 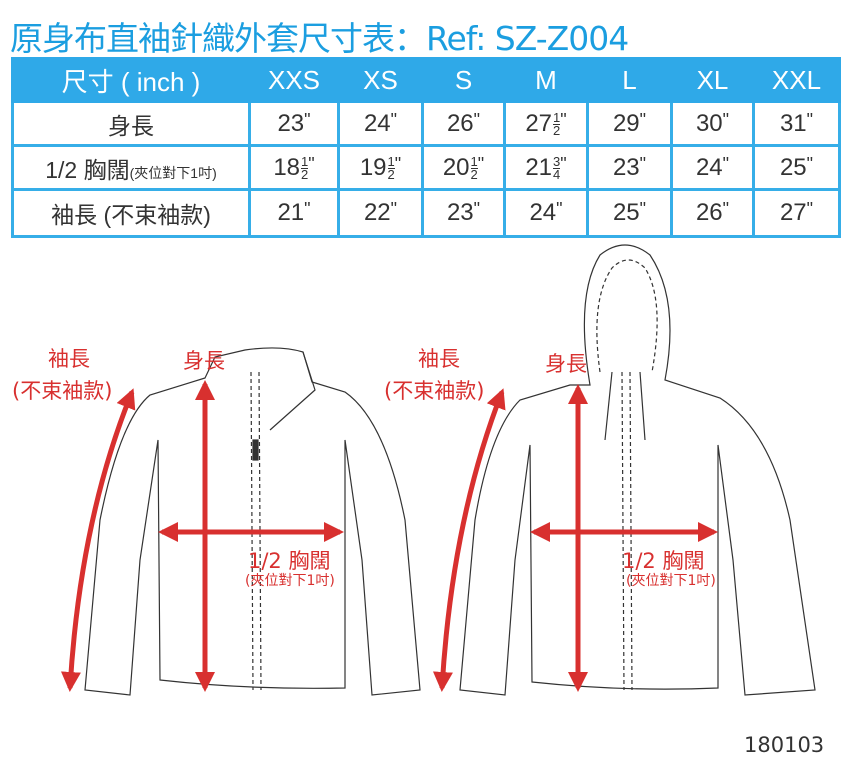 What do you see at coordinates (784, 745) in the screenshot?
I see `chart-code: 180103` at bounding box center [784, 745].